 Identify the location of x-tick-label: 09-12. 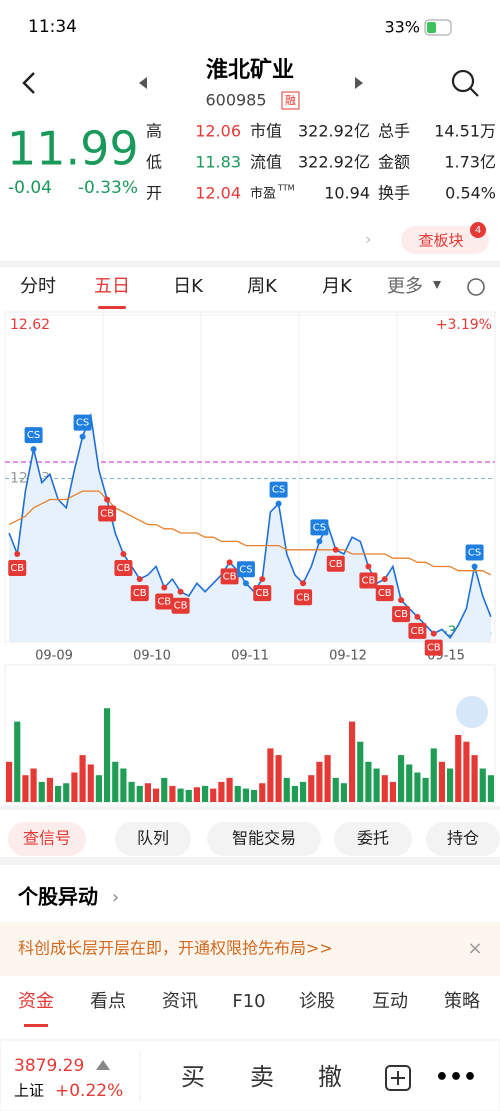
(348, 656).